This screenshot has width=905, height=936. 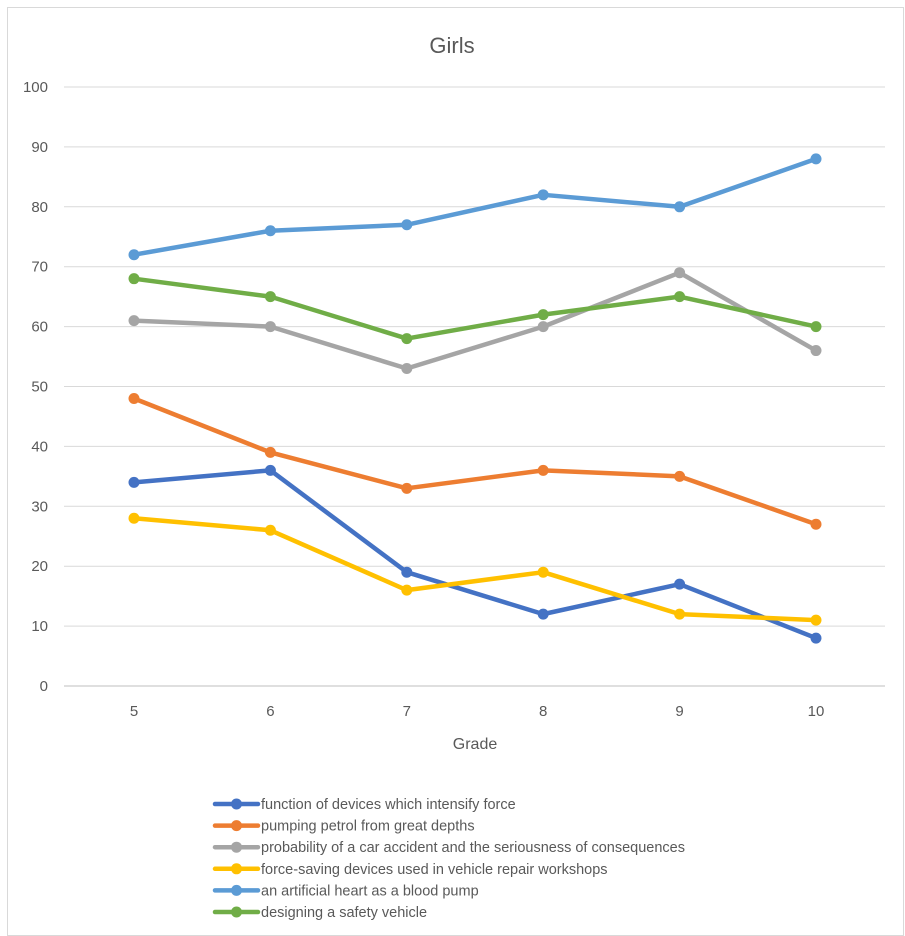 I want to click on y-tick-label: 70, so click(x=39, y=267).